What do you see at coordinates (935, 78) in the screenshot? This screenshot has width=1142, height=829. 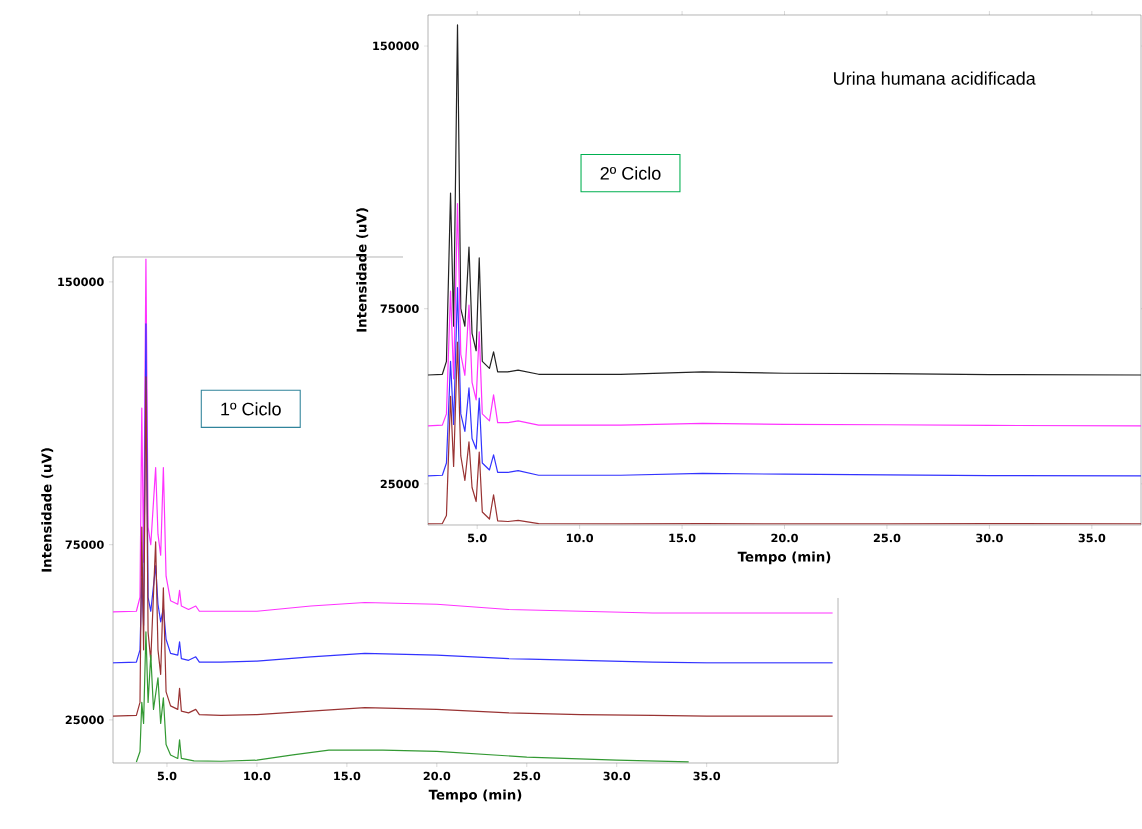 I see `text: Urina humana acidificada` at bounding box center [935, 78].